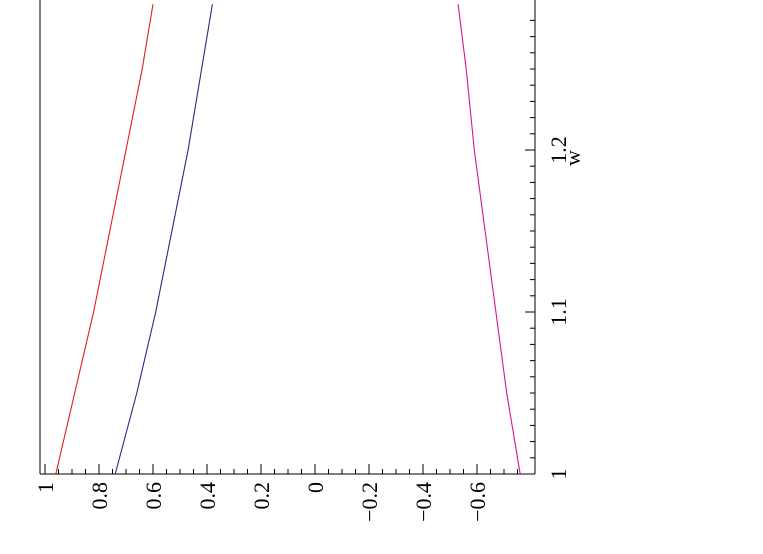 Image resolution: width=763 pixels, height=554 pixels. What do you see at coordinates (572, 158) in the screenshot?
I see `x-axis-title: w` at bounding box center [572, 158].